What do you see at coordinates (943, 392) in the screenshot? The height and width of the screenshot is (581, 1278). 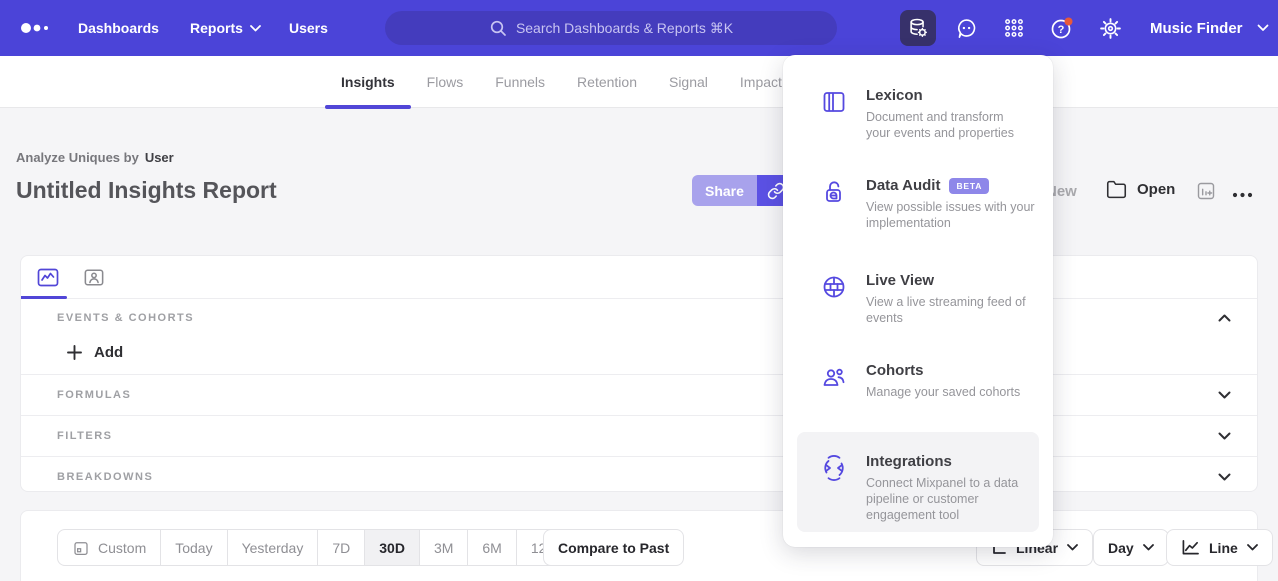 I see `menu-item-description: Manage your saved cohorts` at bounding box center [943, 392].